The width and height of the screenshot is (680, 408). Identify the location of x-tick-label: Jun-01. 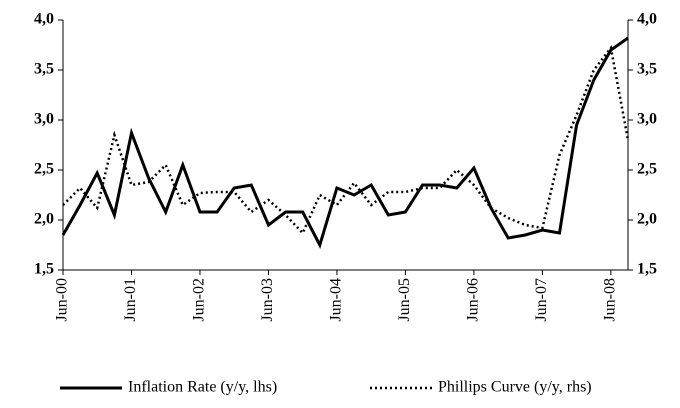
(130, 300).